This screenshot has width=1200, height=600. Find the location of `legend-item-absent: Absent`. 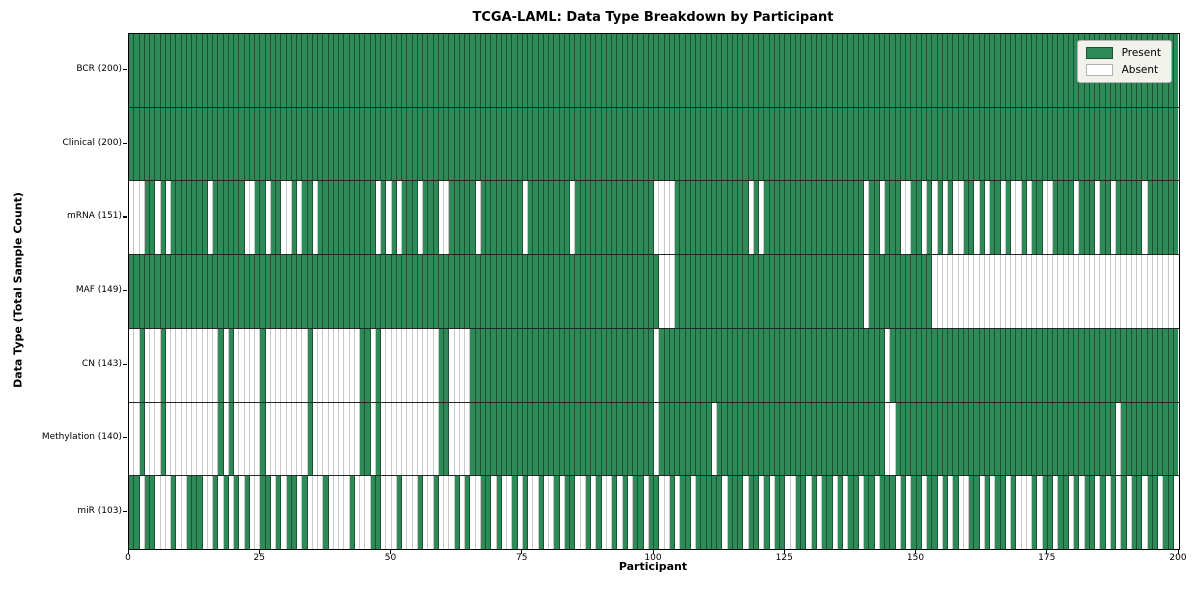

legend-item-absent: Absent is located at coordinates (1123, 70).